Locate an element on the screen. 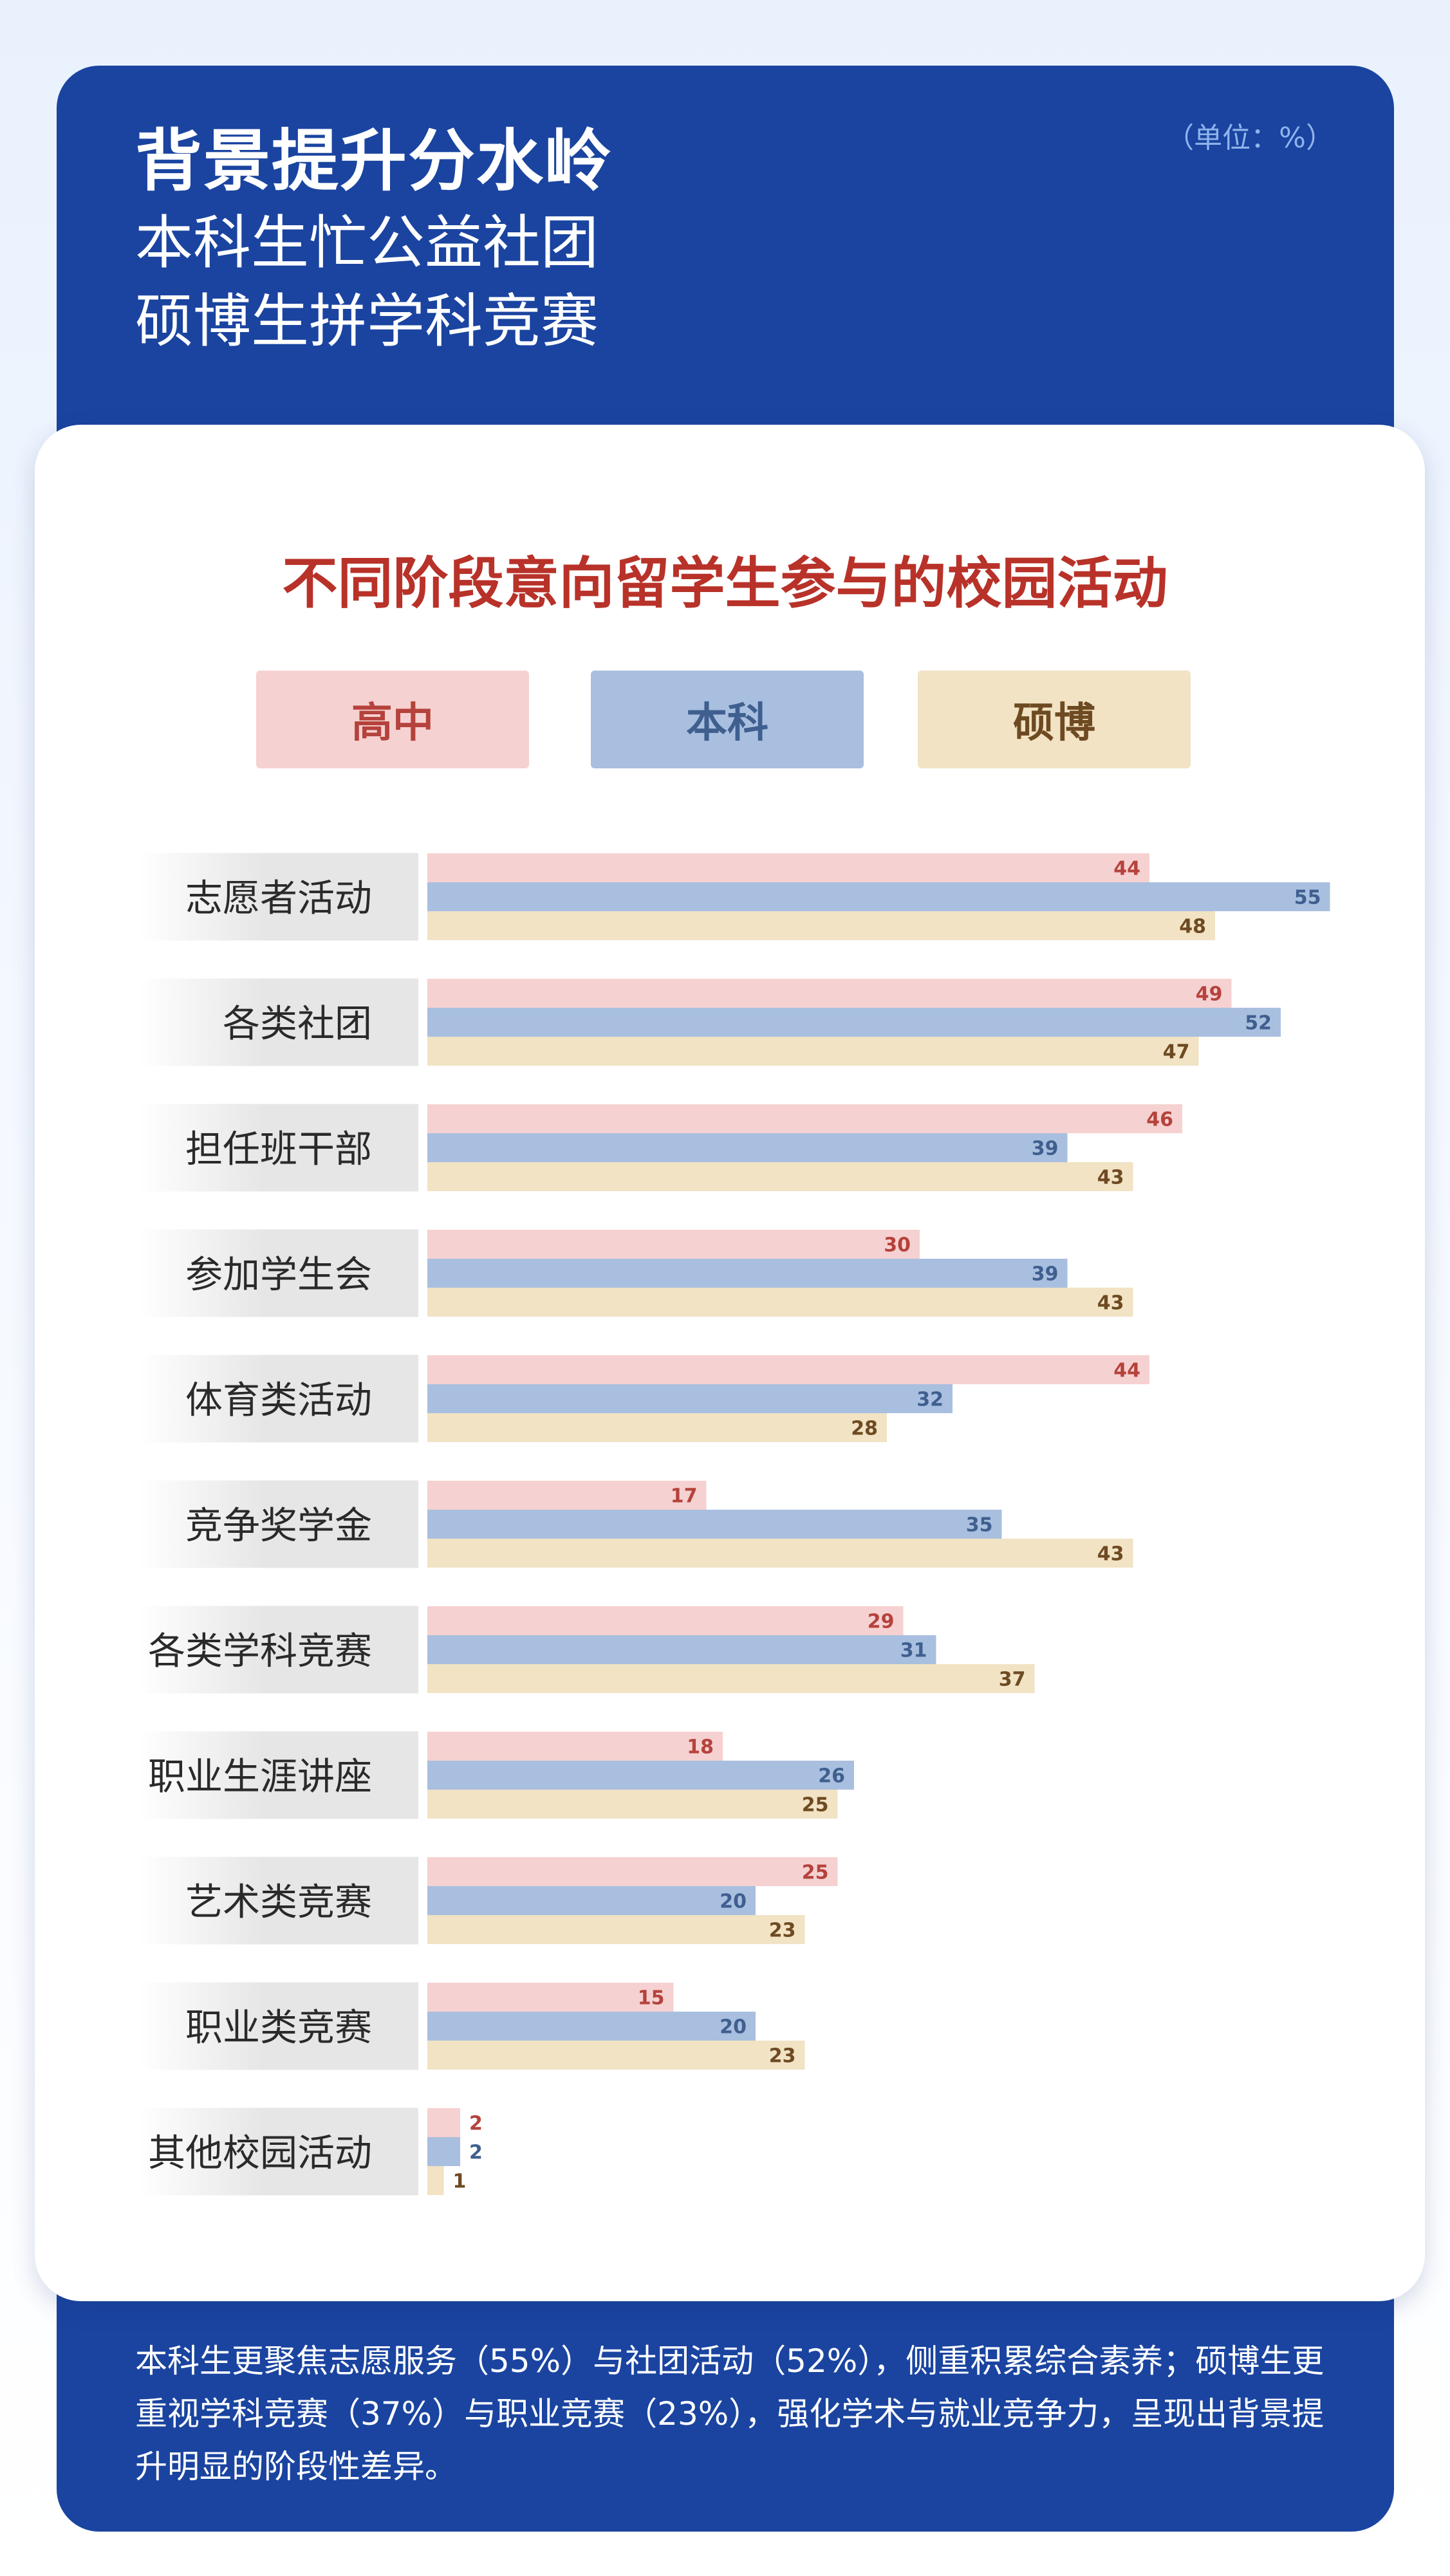  unit-note: （单位：%） is located at coordinates (1250, 138).